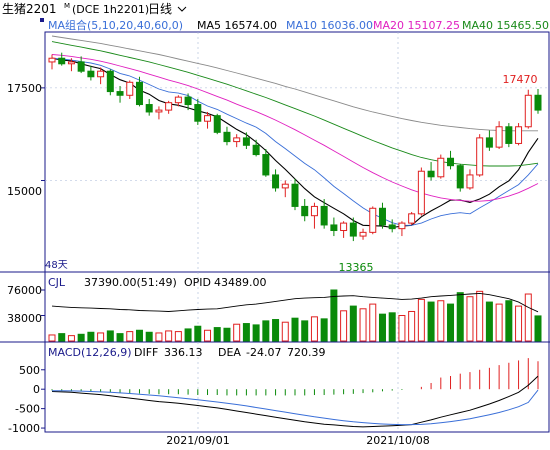 This screenshot has width=550, height=450. I want to click on ma5-legend: MA5 16574.00, so click(237, 25).